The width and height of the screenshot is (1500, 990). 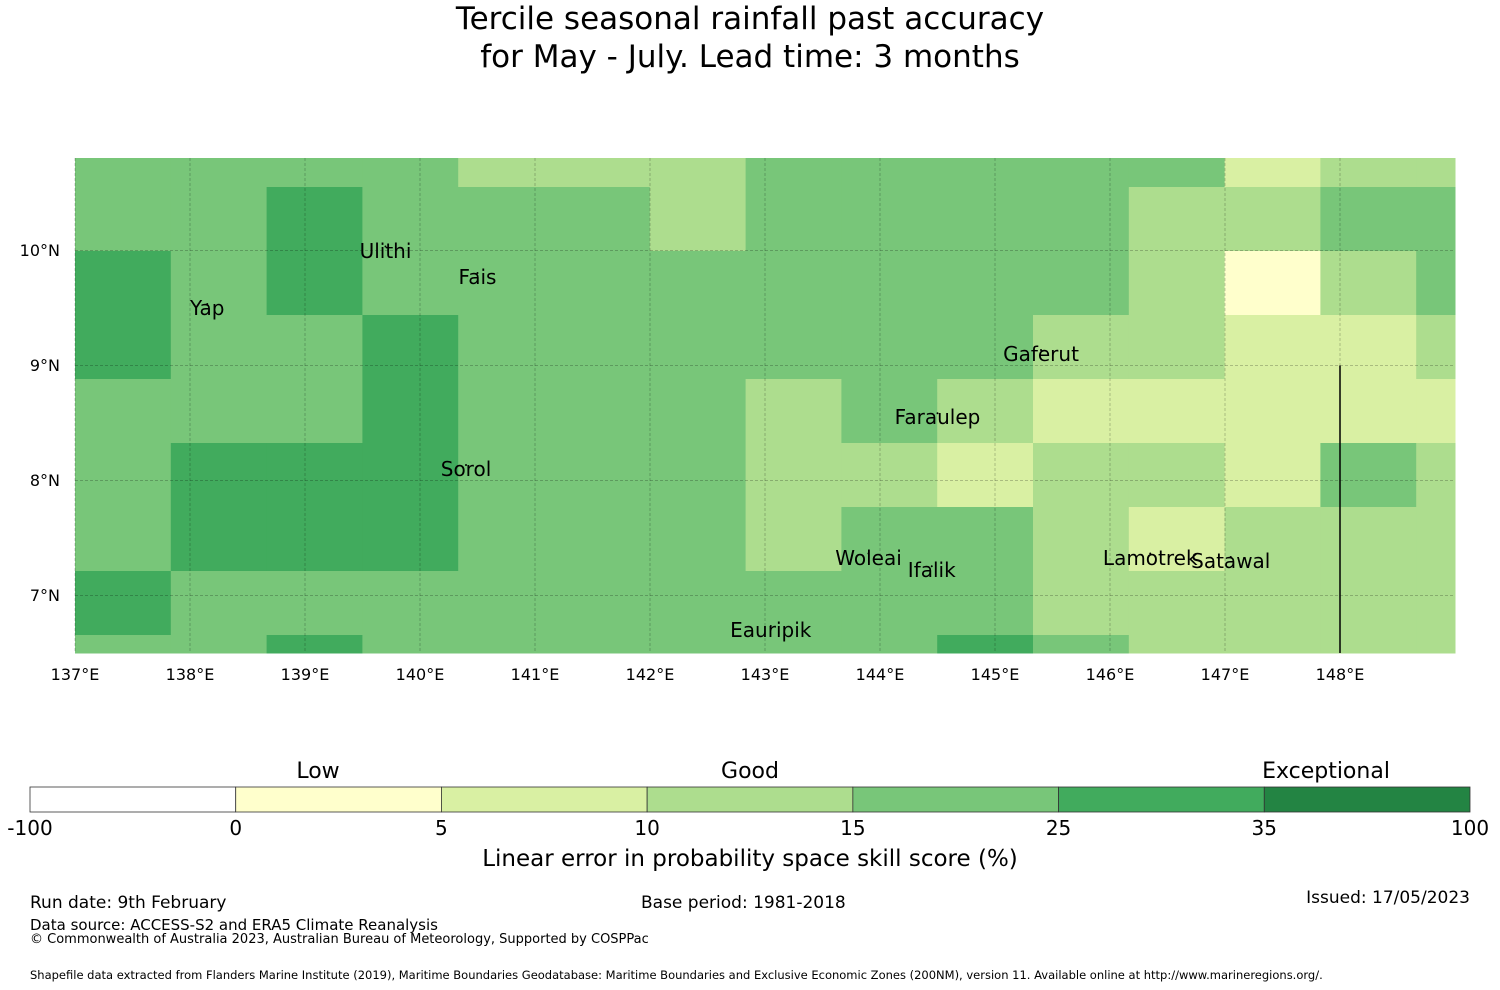 I want to click on place-label: Ifalik, so click(x=931, y=570).